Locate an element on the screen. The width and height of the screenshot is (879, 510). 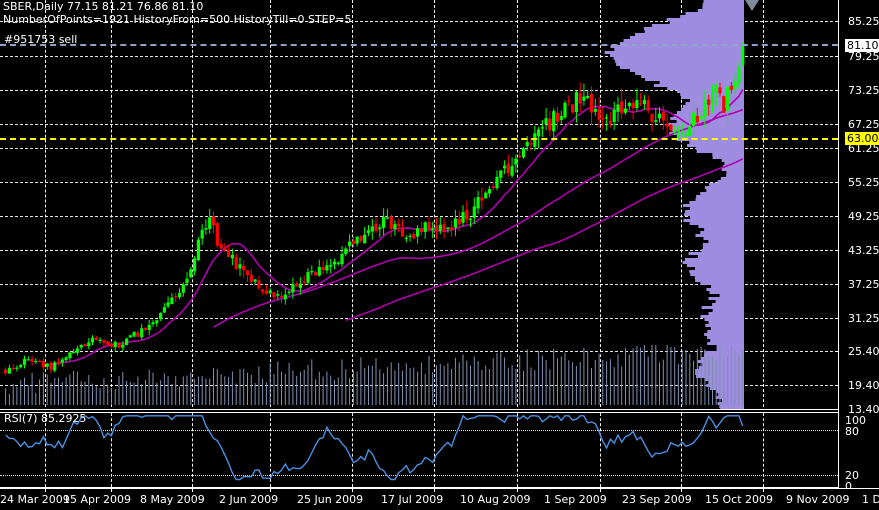
price-axis-tick: 73.25 is located at coordinates (863, 90).